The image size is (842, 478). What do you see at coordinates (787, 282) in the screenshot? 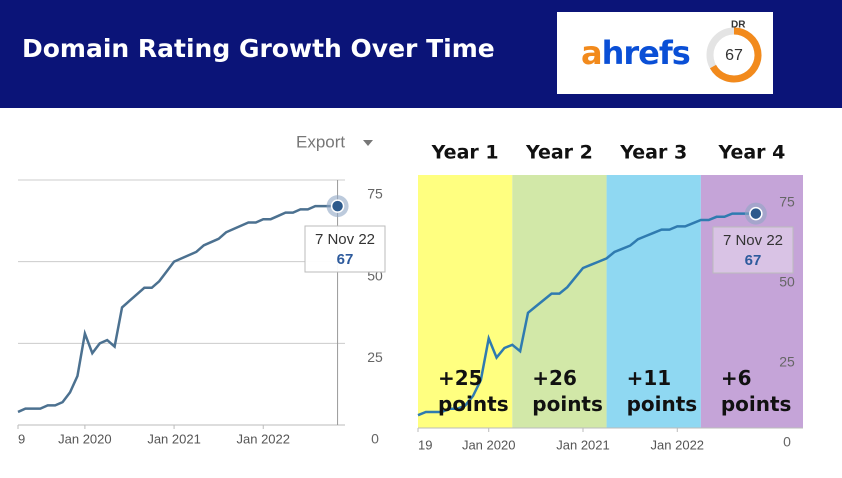
I see `y-tick-label: 50` at bounding box center [787, 282].